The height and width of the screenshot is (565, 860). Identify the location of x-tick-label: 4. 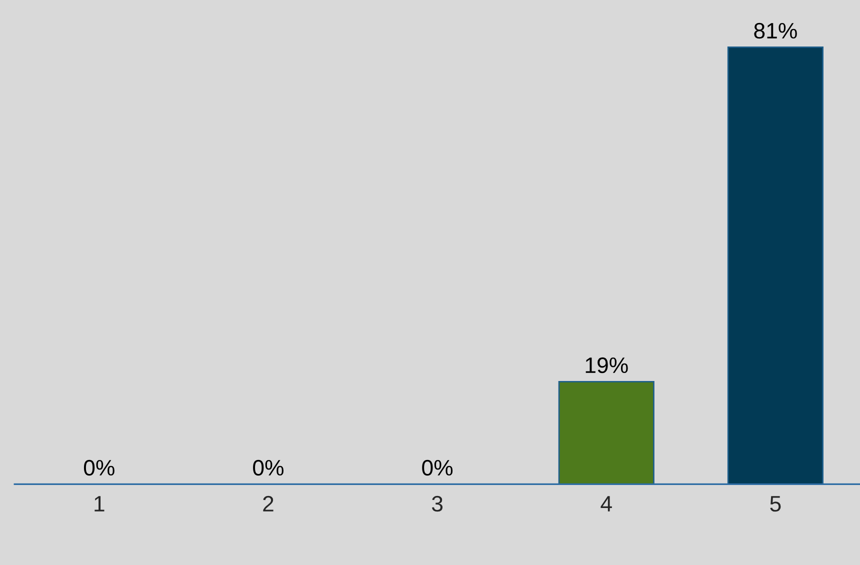
(606, 504).